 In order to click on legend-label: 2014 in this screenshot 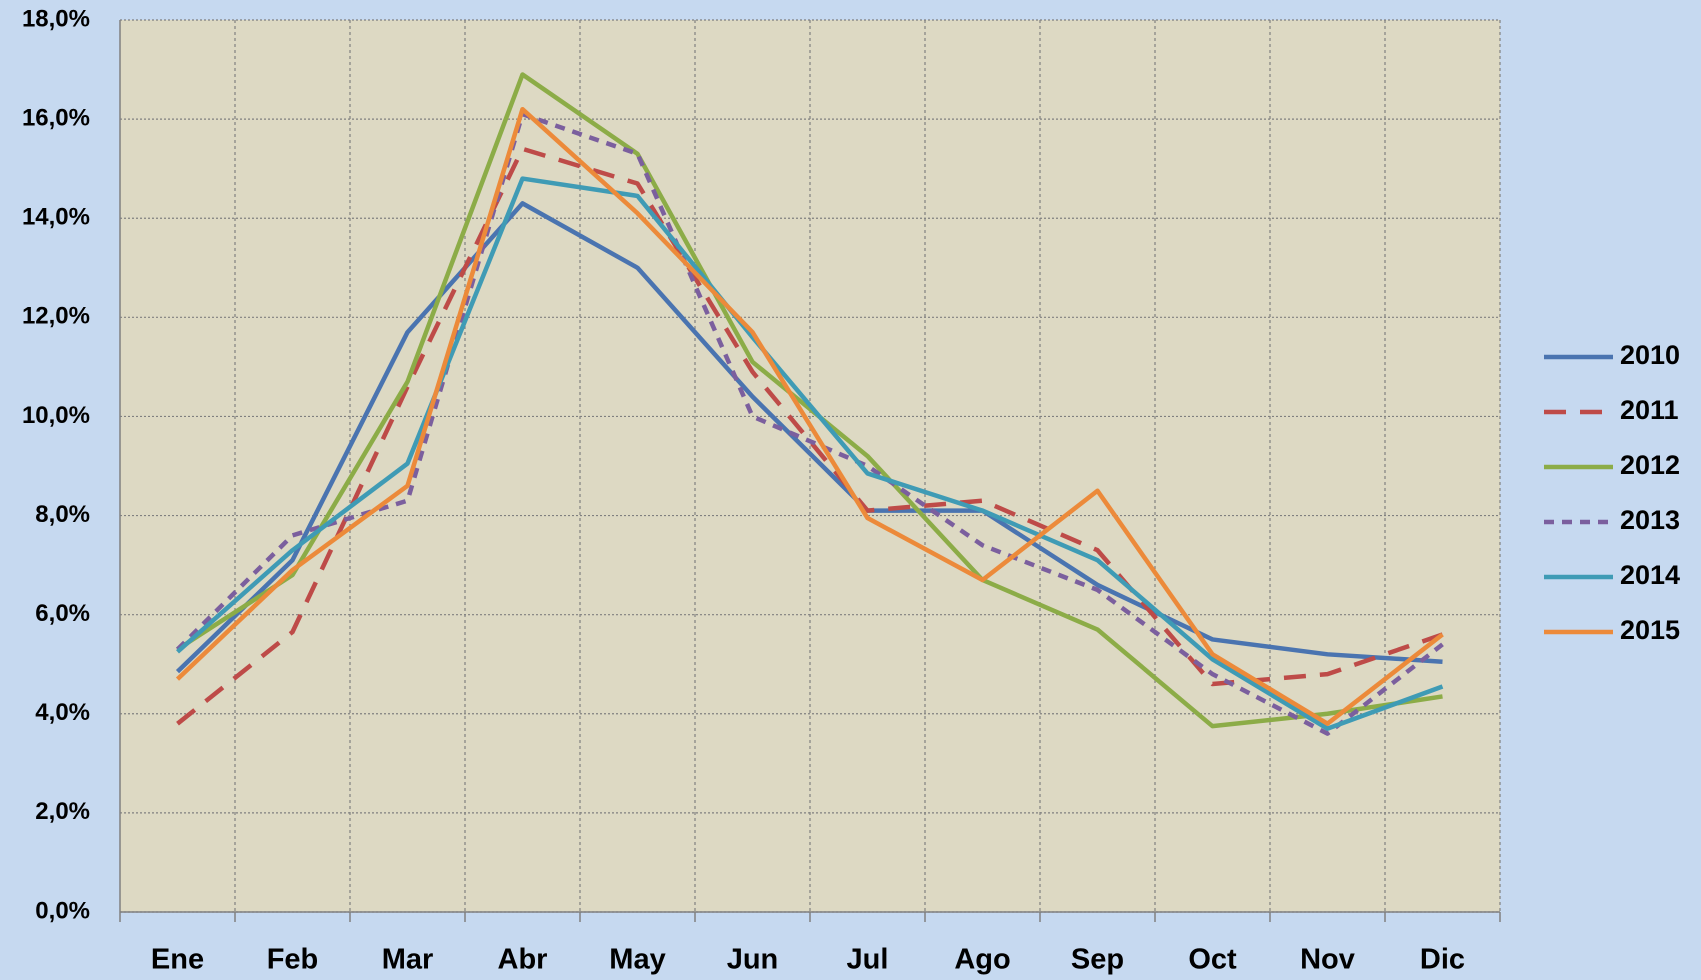, I will do `click(1650, 575)`.